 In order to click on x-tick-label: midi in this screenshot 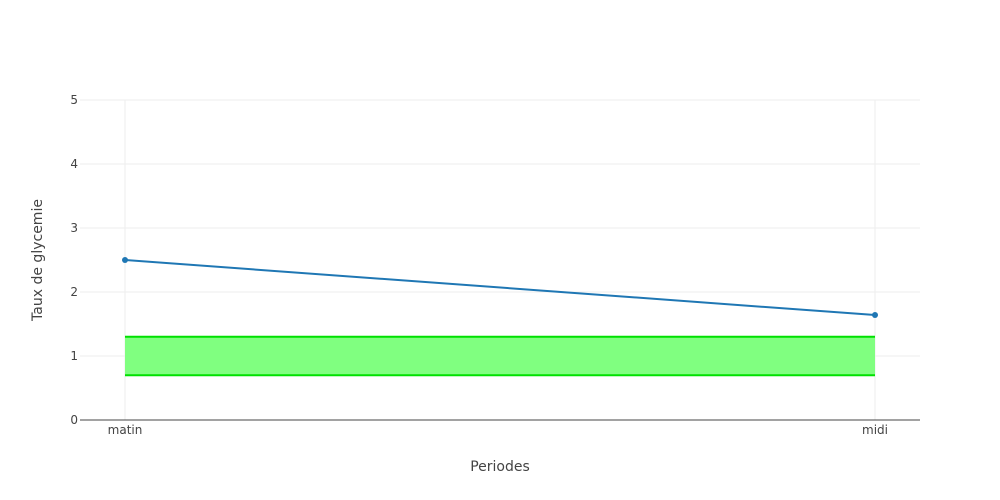, I will do `click(875, 430)`.